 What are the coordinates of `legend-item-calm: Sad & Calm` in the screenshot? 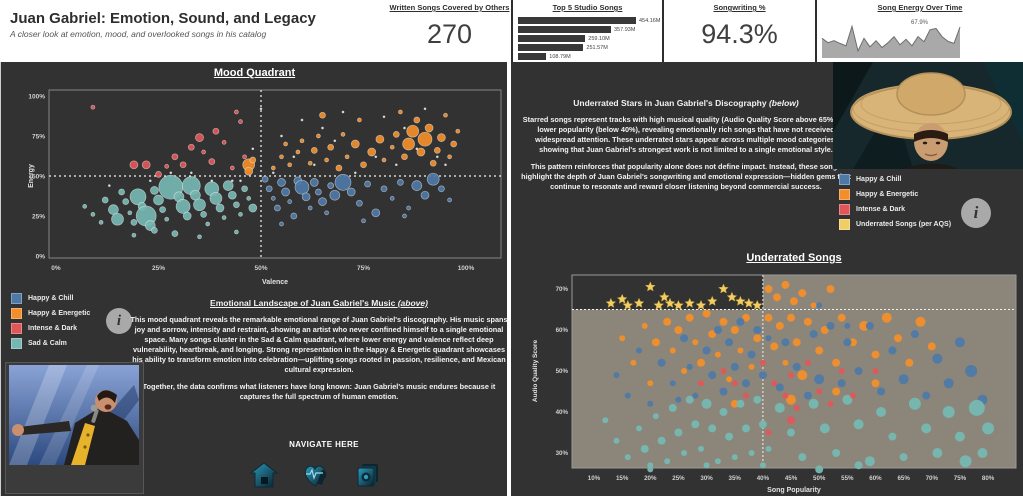 It's located at (50, 343).